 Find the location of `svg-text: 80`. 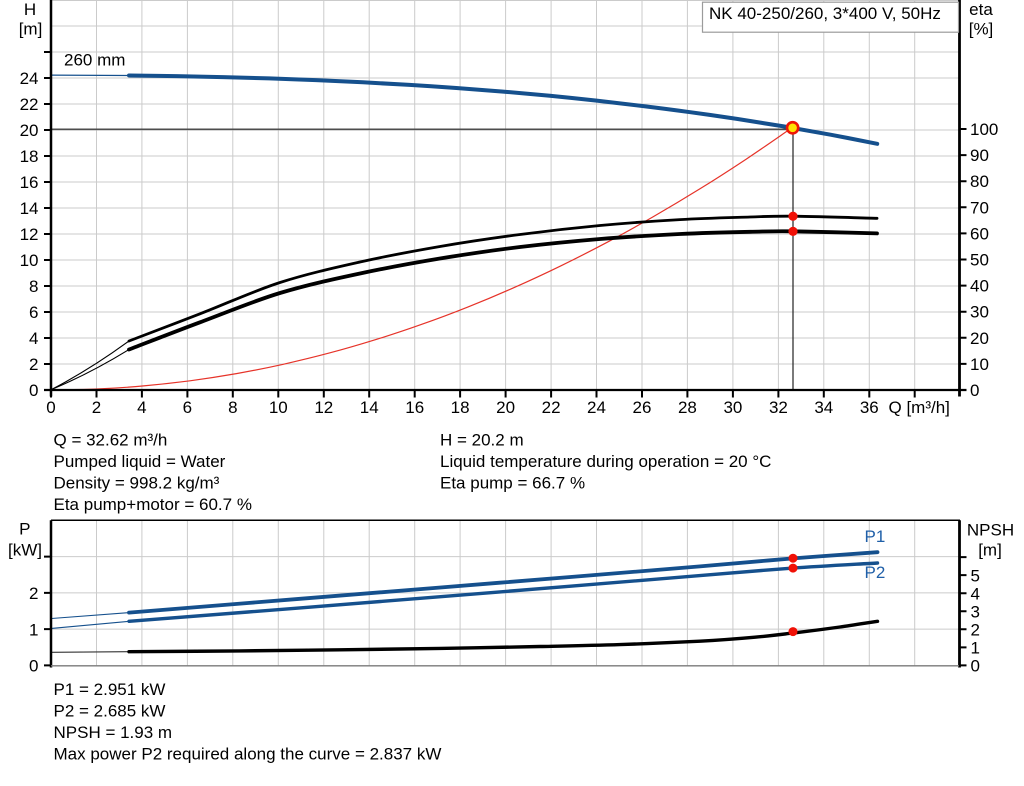

svg-text: 80 is located at coordinates (979, 181).